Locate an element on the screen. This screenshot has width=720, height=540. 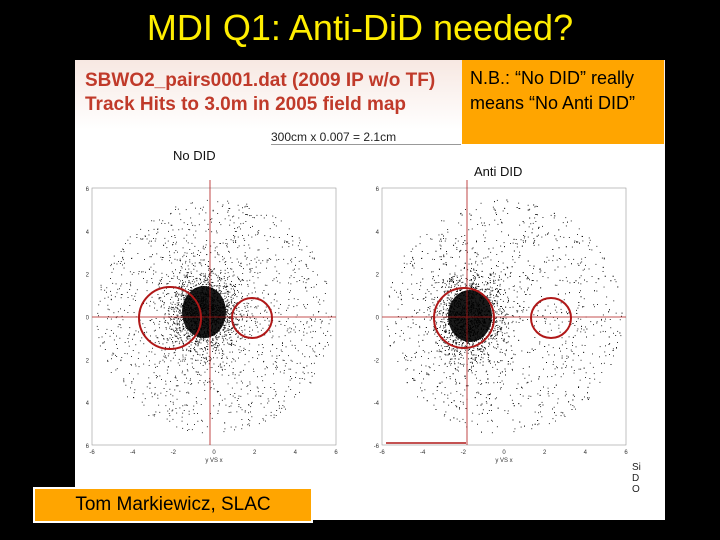
side-text-fragment: SiDO is located at coordinates (636, 478).